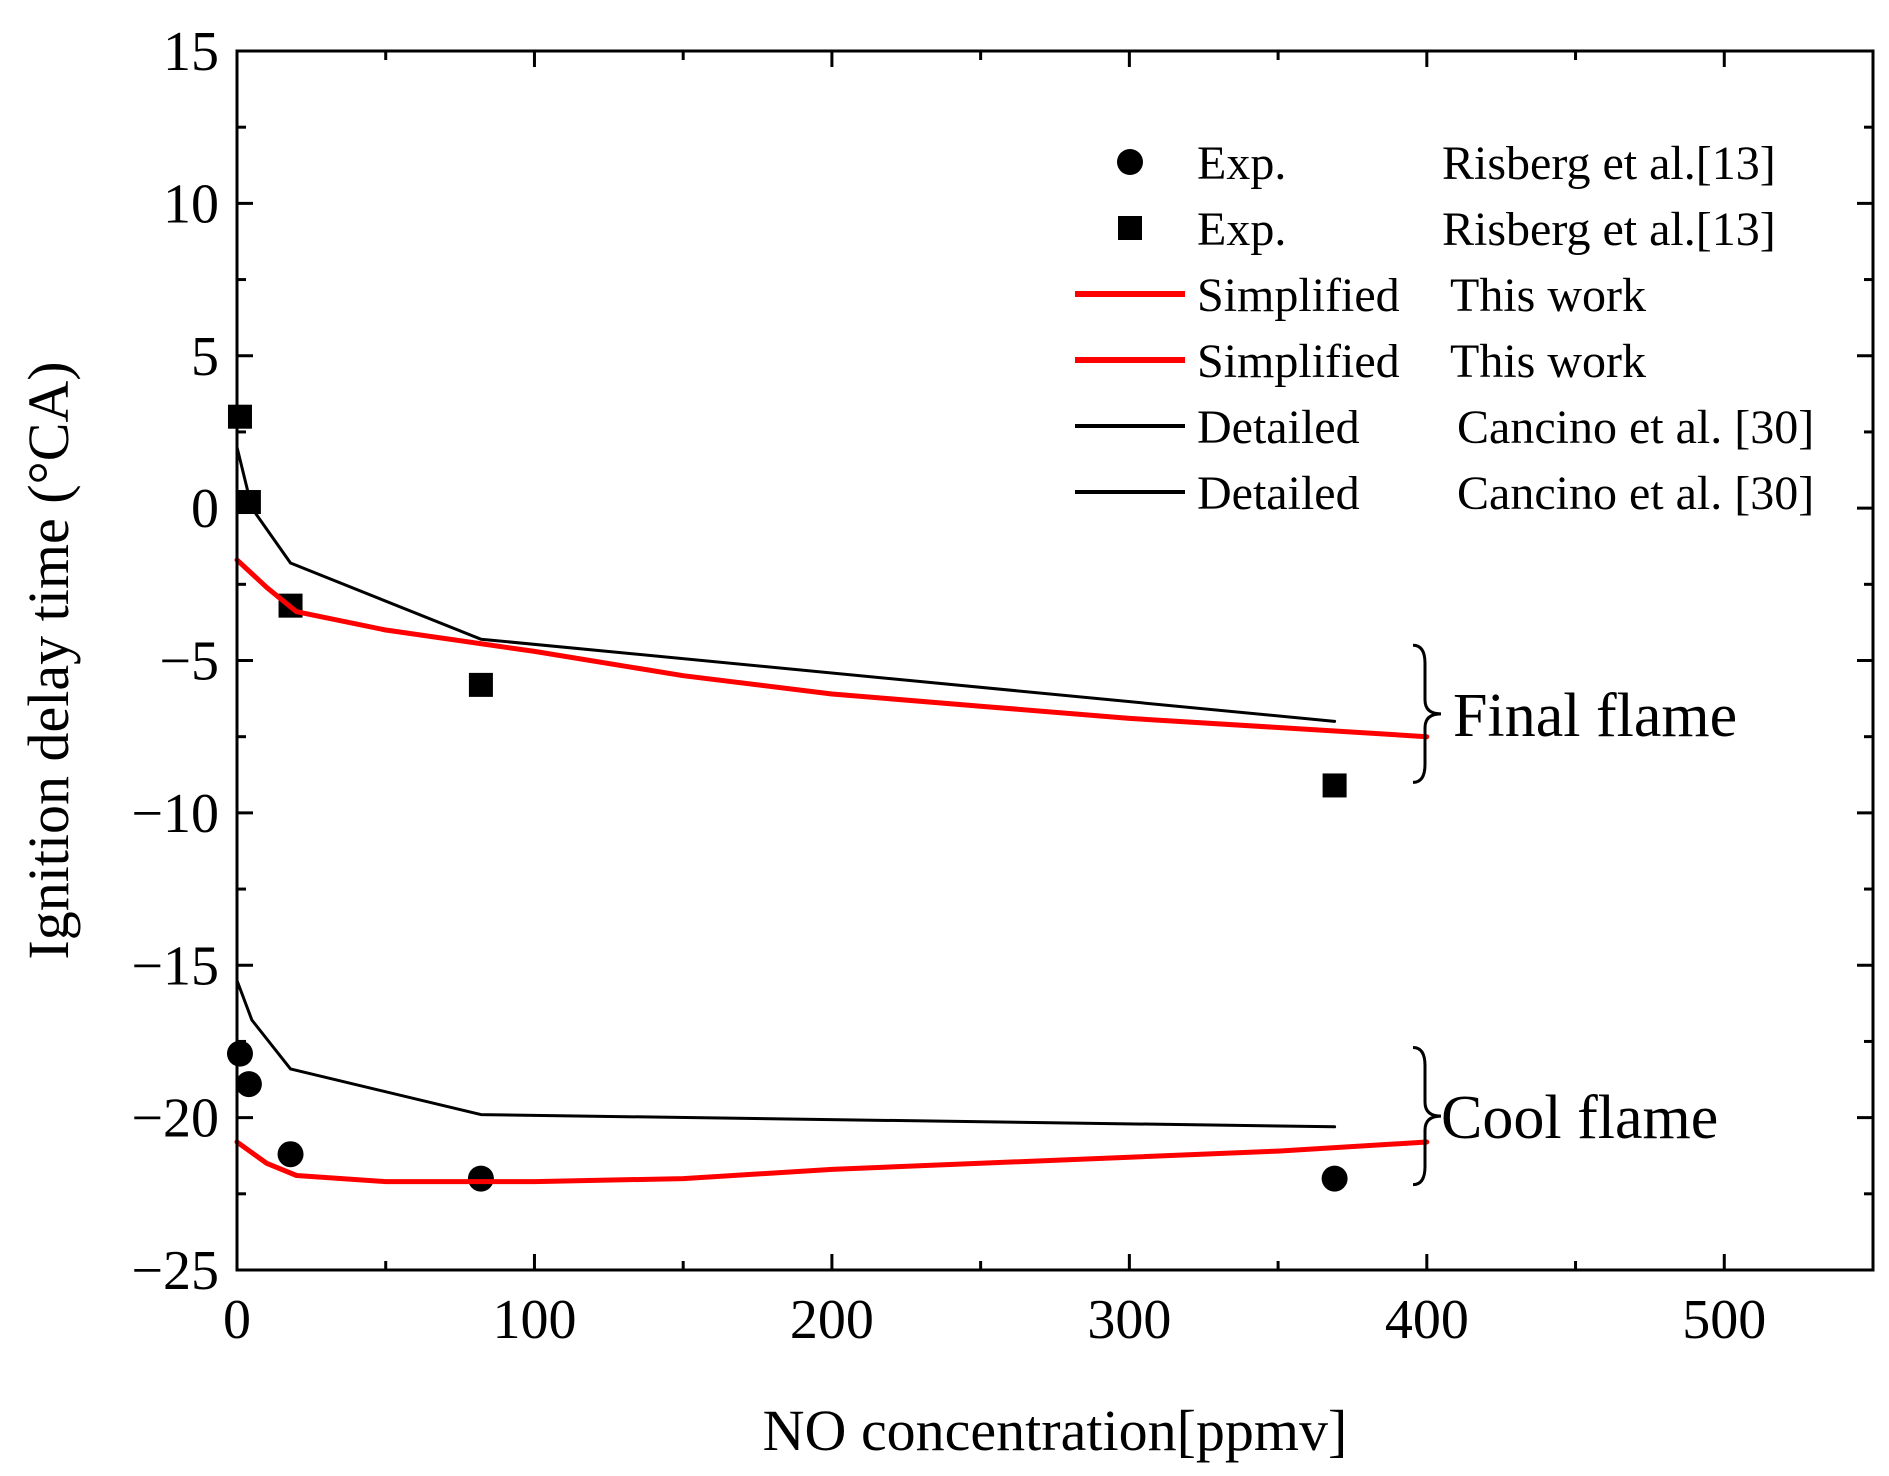 The height and width of the screenshot is (1476, 1889). What do you see at coordinates (534, 1320) in the screenshot?
I see `x-tick-label: 100` at bounding box center [534, 1320].